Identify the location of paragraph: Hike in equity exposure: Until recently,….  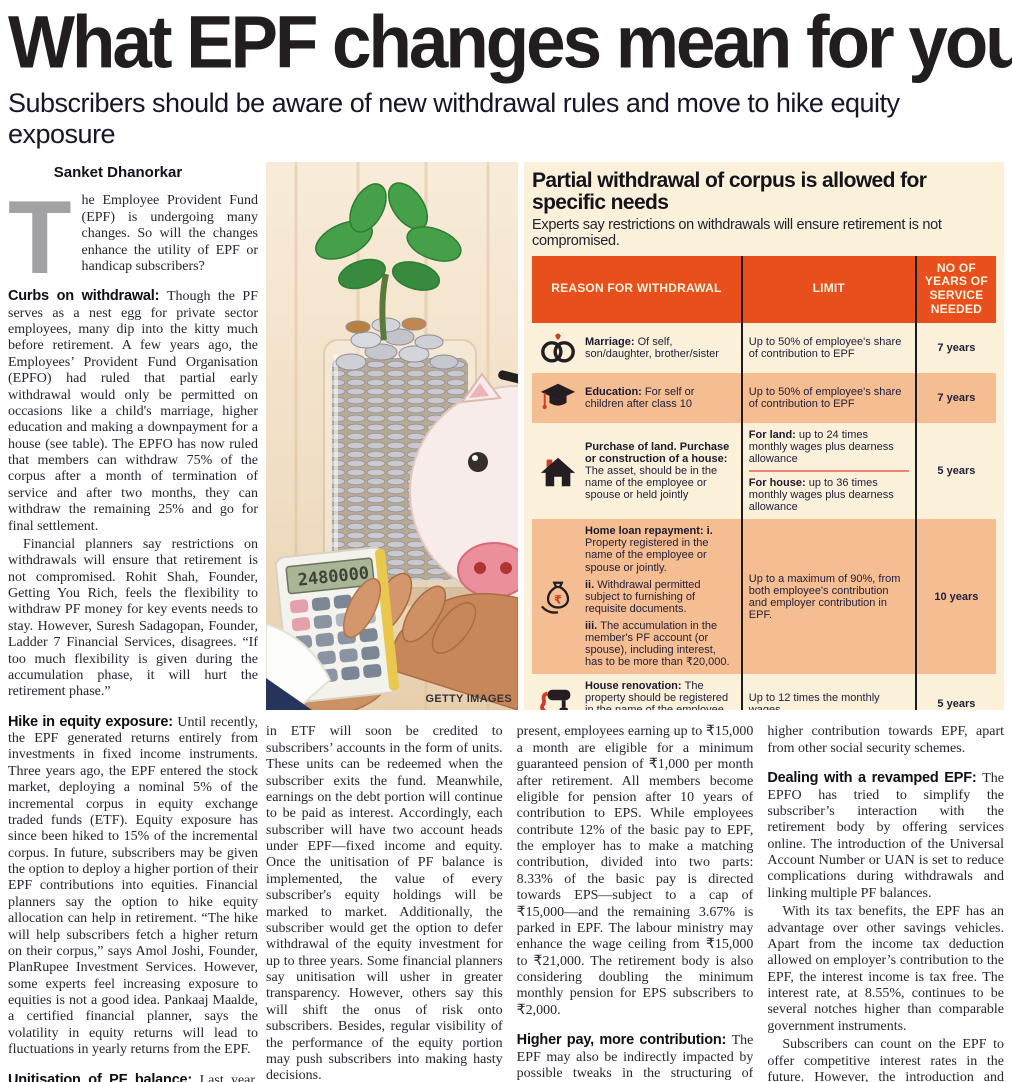
(133, 885).